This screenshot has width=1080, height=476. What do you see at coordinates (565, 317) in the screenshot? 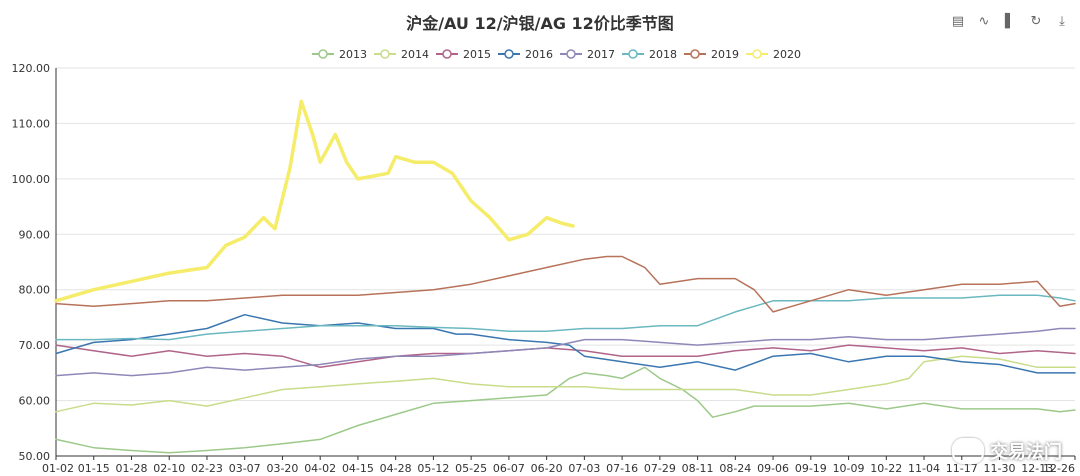
I see `series-line-2018` at bounding box center [565, 317].